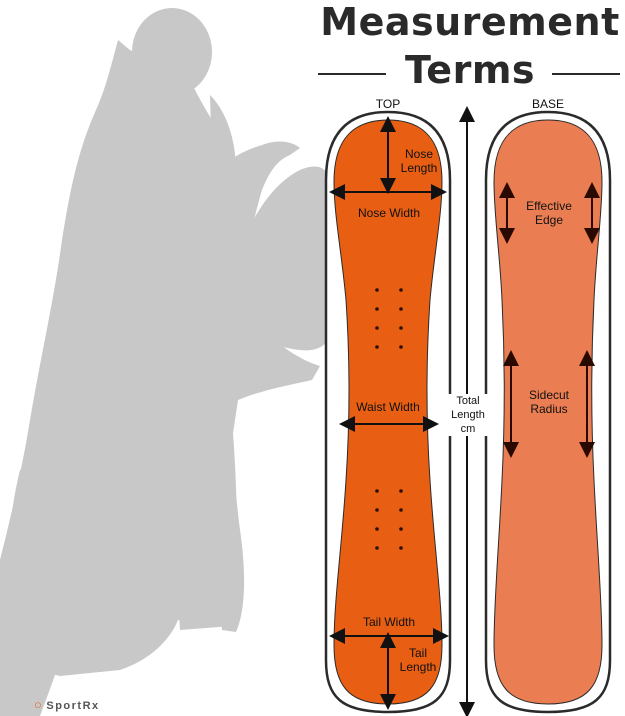 The image size is (625, 716). What do you see at coordinates (73, 706) in the screenshot?
I see `logo-text: SportRx` at bounding box center [73, 706].